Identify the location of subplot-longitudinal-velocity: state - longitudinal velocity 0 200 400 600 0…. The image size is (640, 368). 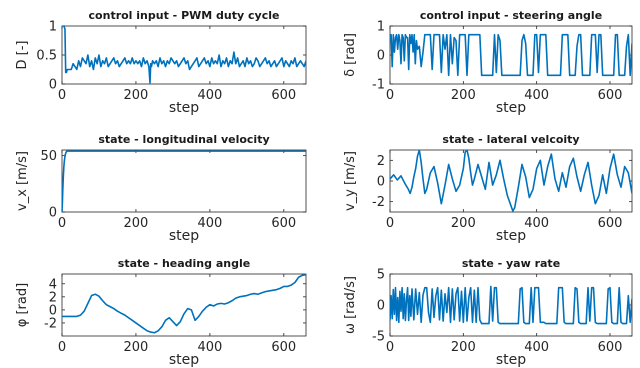
(161, 188).